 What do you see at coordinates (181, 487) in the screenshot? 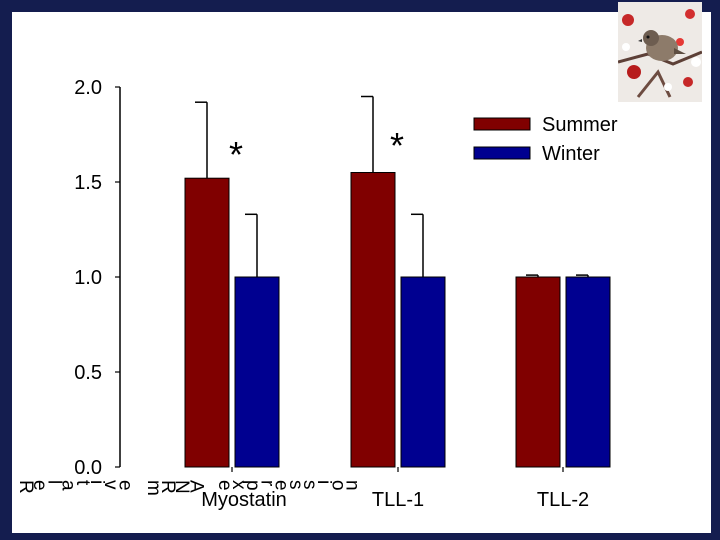
I see `y-axis-label-char: N` at bounding box center [181, 487].